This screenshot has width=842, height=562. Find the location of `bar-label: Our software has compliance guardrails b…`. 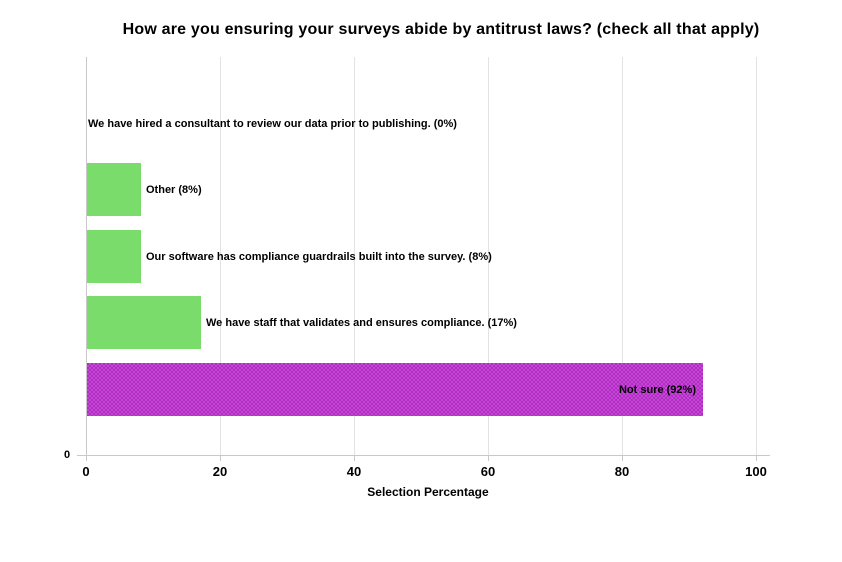

bar-label: Our software has compliance guardrails b… is located at coordinates (319, 257).